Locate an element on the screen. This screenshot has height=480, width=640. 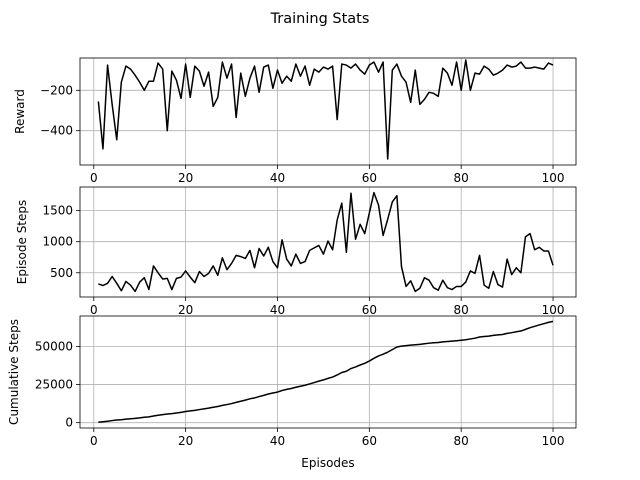
episode-steps-x-tick-label: 100 is located at coordinates (553, 310).